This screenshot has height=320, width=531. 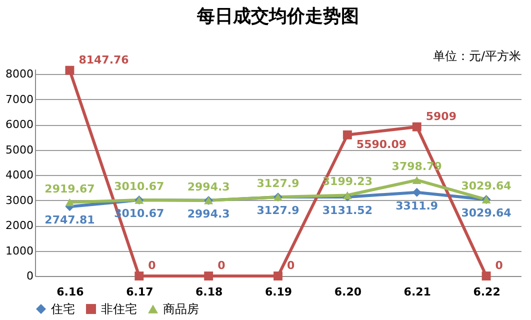 What do you see at coordinates (139, 186) in the screenshot?
I see `data-label: 3010.67` at bounding box center [139, 186].